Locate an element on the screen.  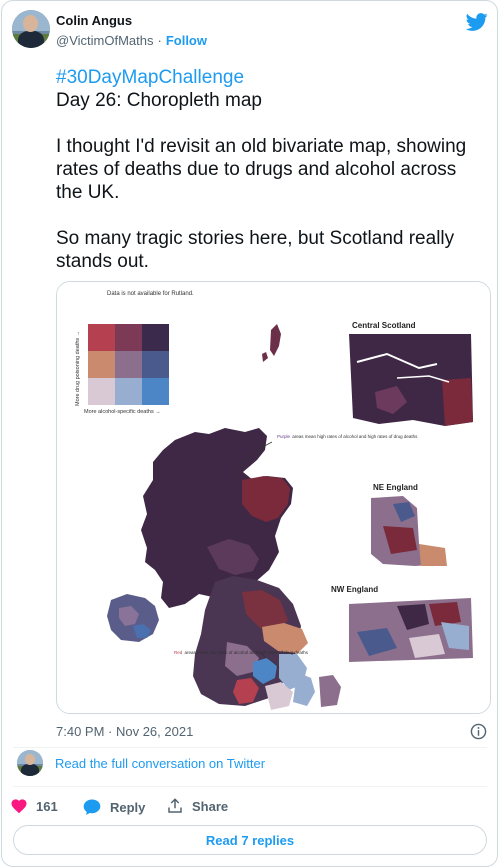
share-icon is located at coordinates (175, 805).